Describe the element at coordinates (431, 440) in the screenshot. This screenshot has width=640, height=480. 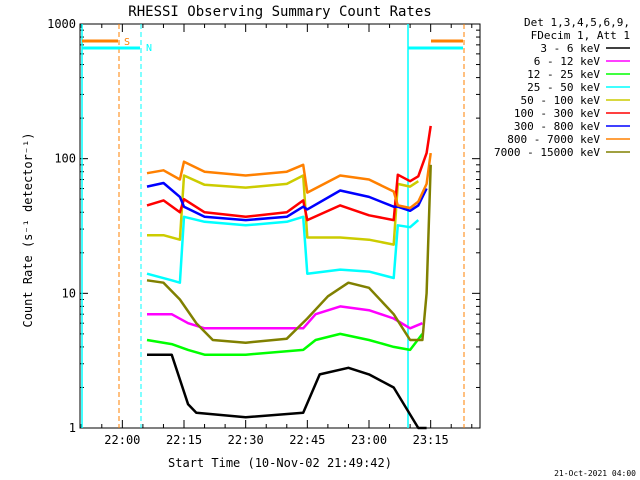
I see `x-tick-label: 23:15` at that location.